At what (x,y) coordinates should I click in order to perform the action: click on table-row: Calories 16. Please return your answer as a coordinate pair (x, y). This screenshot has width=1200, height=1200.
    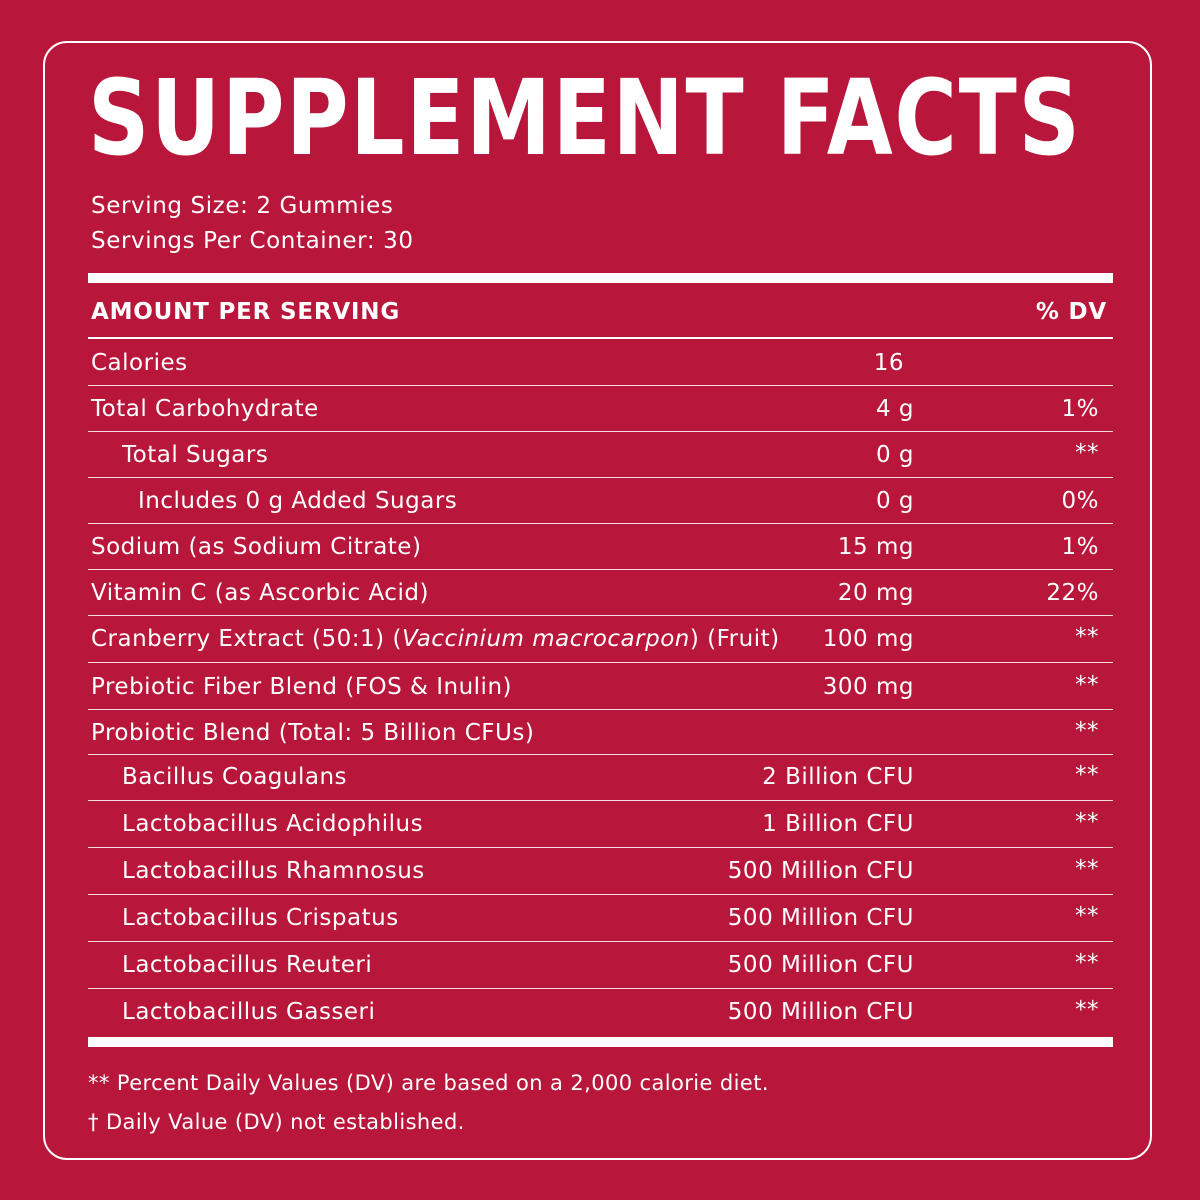
    Looking at the image, I should click on (600, 362).